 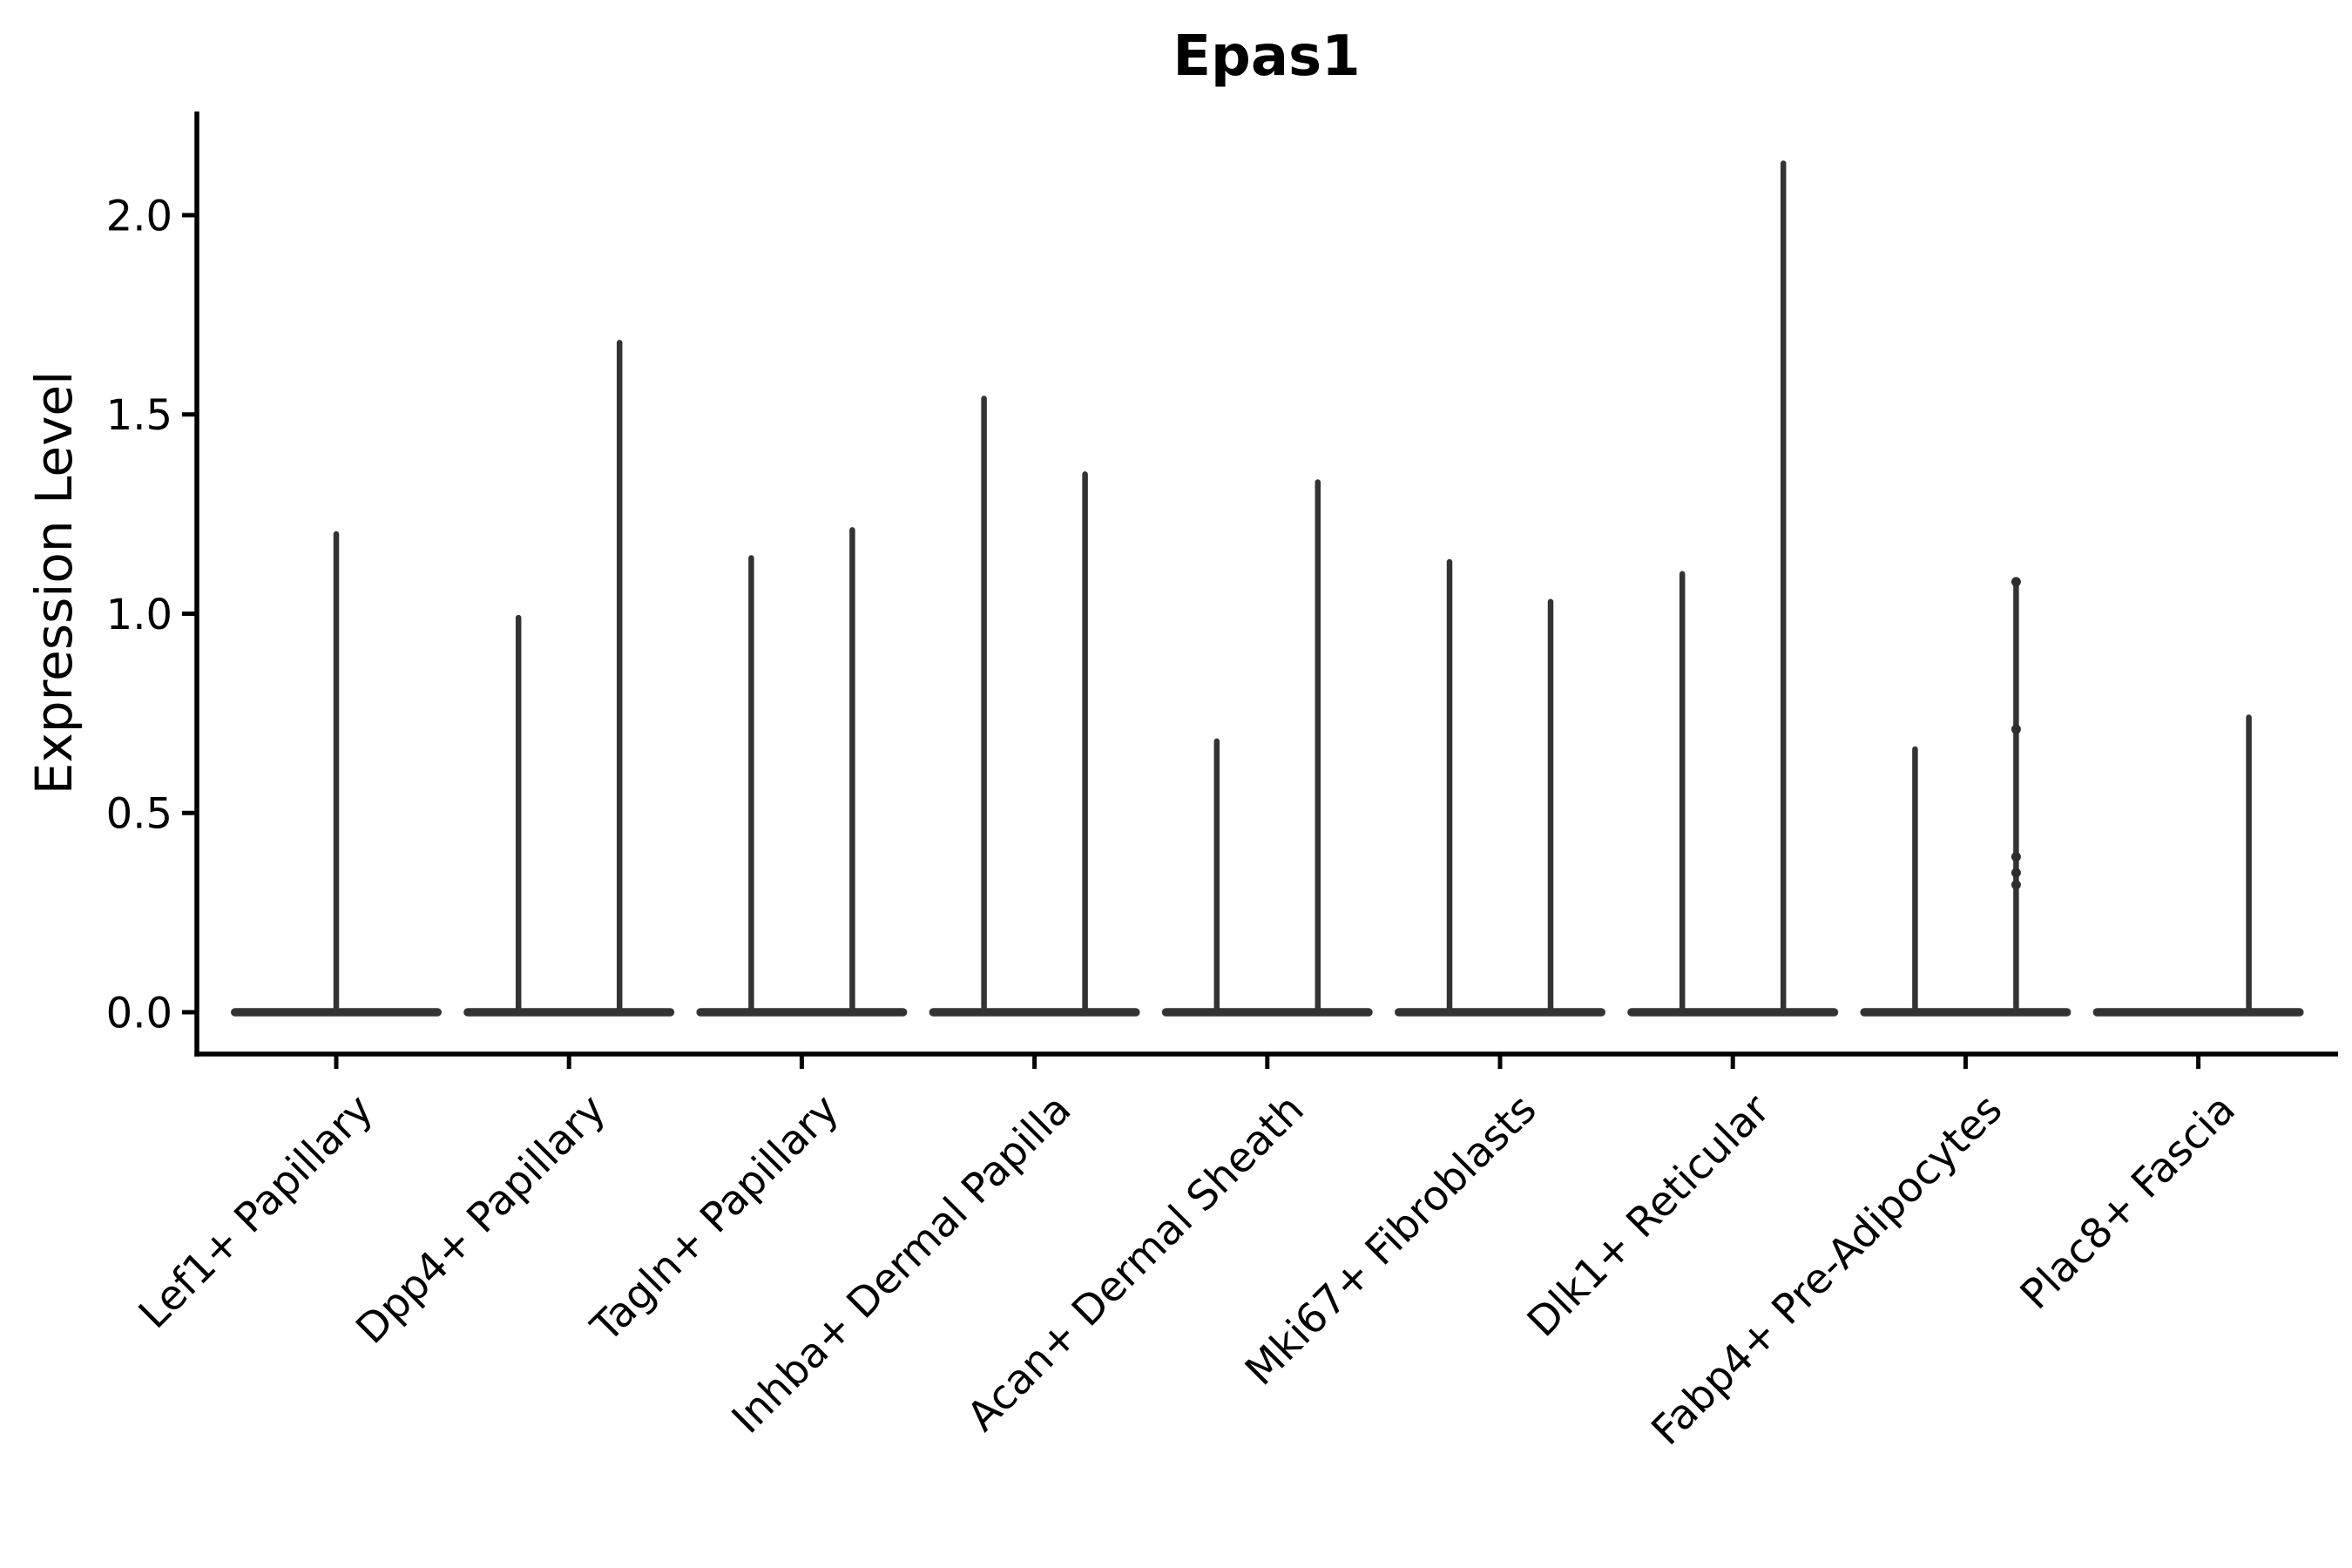 What do you see at coordinates (139, 415) in the screenshot?
I see `y-tick-label: 1.5` at bounding box center [139, 415].